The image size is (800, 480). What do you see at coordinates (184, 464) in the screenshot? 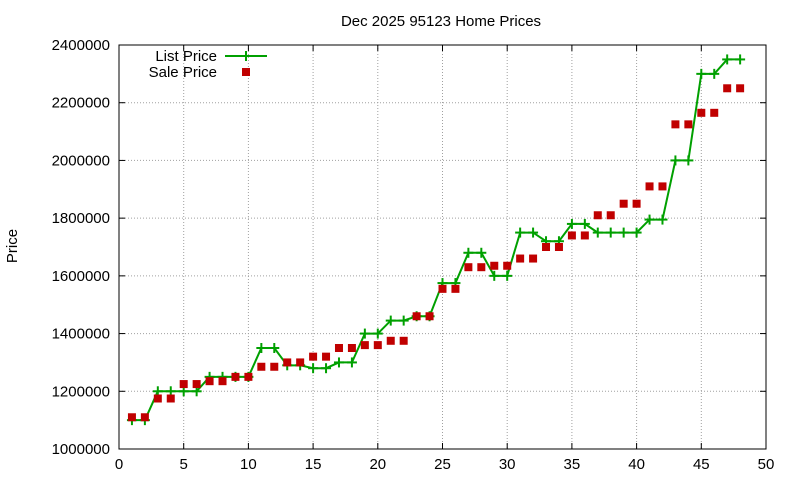
I see `x-tick-label: 5` at bounding box center [184, 464].